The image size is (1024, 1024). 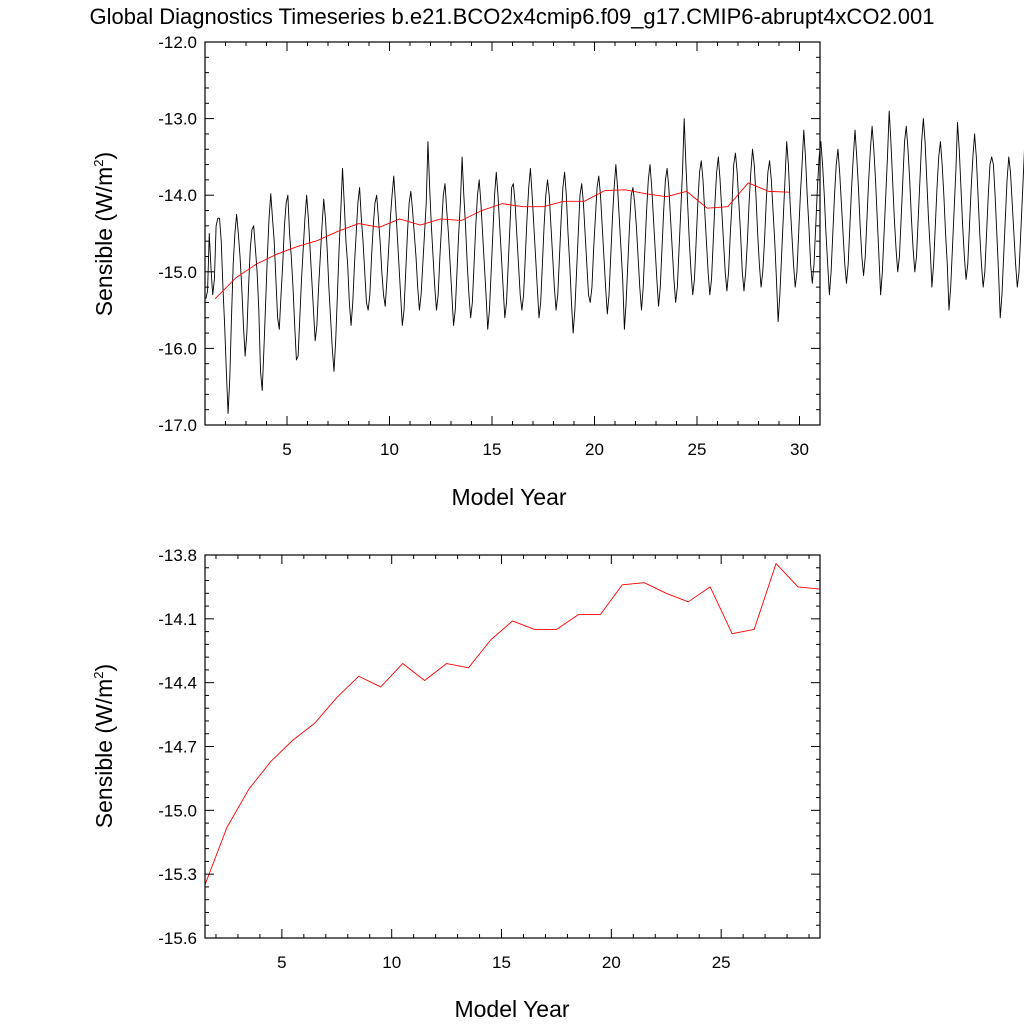 I want to click on bottom-y-axis-label: Sensible (W/m2), so click(x=104, y=746).